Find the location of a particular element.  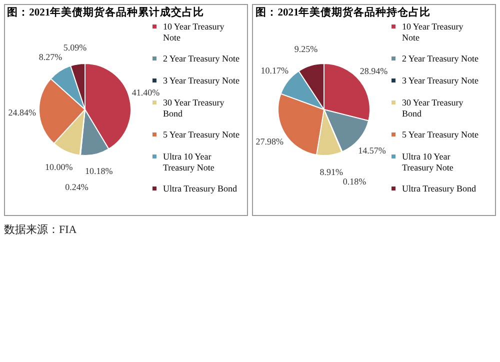

data-label: 41.40% is located at coordinates (146, 93).